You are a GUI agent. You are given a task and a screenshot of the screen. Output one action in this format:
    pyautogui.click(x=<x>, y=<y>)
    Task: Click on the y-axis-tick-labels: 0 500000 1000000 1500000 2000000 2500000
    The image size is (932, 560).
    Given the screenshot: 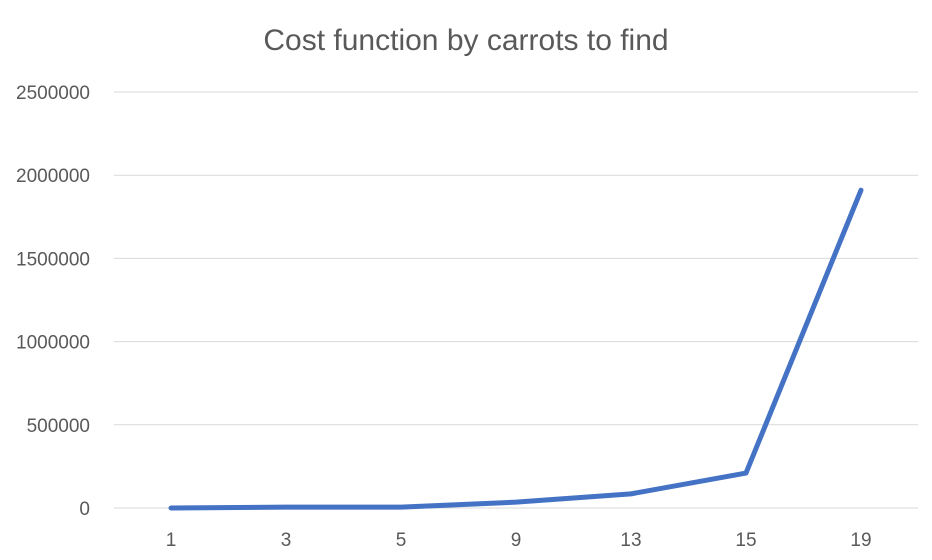 What is the action you would take?
    pyautogui.click(x=53, y=301)
    